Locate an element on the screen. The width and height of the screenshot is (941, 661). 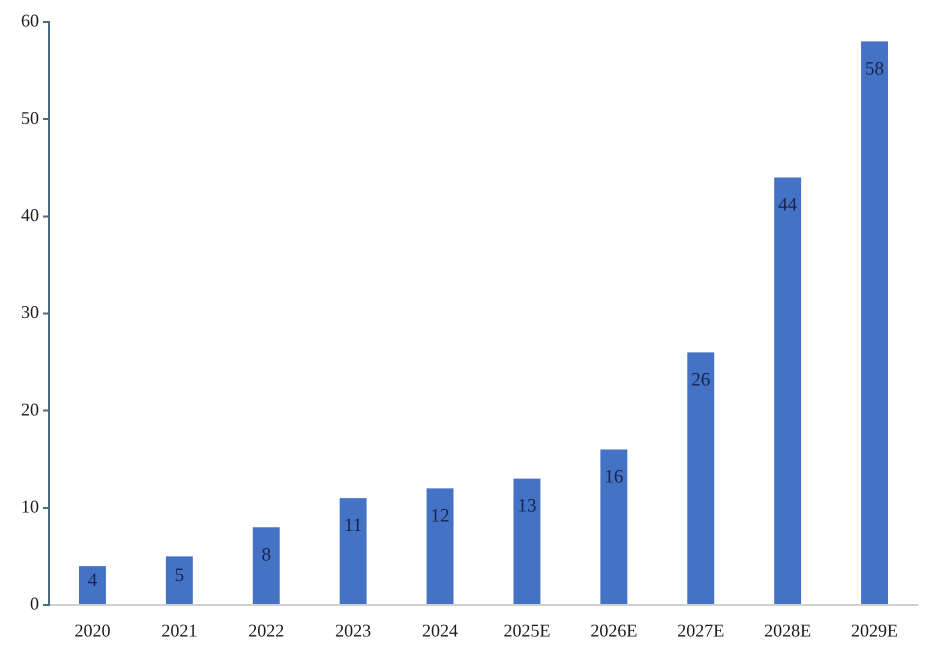
x-tick-label: 2021 is located at coordinates (179, 630).